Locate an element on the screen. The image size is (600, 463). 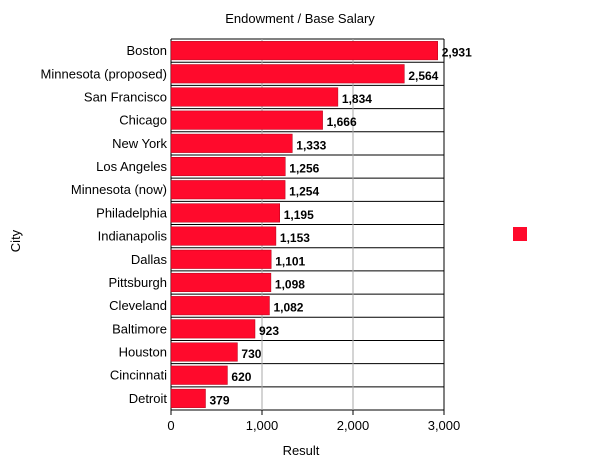
category-label: Philadelphia is located at coordinates (132, 212).